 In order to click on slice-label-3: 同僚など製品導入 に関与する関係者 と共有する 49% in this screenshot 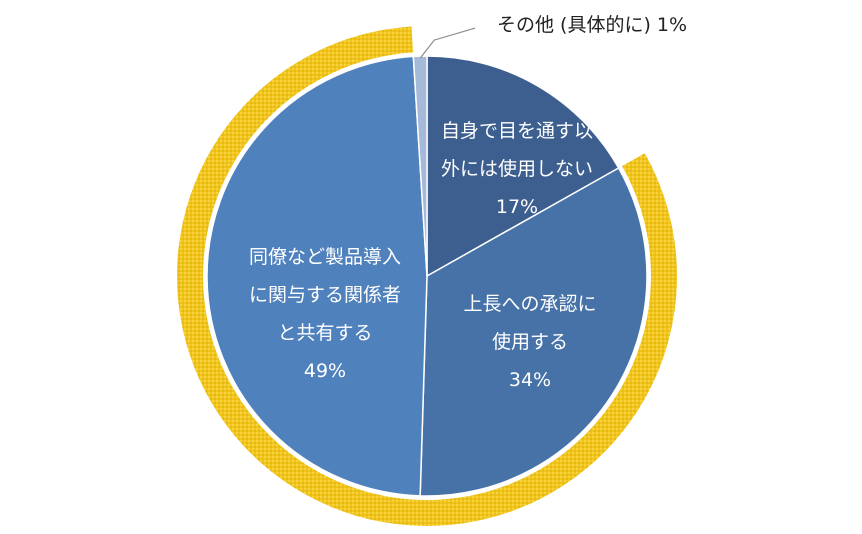, I will do `click(324, 314)`.